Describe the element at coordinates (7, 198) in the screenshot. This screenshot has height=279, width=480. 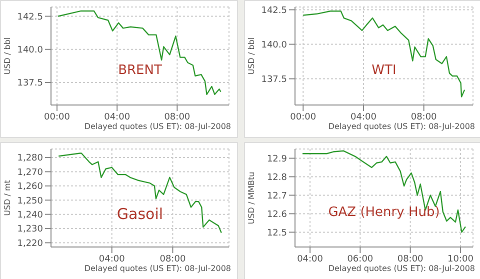
I see `y-axis-title: USD / mt` at that location.